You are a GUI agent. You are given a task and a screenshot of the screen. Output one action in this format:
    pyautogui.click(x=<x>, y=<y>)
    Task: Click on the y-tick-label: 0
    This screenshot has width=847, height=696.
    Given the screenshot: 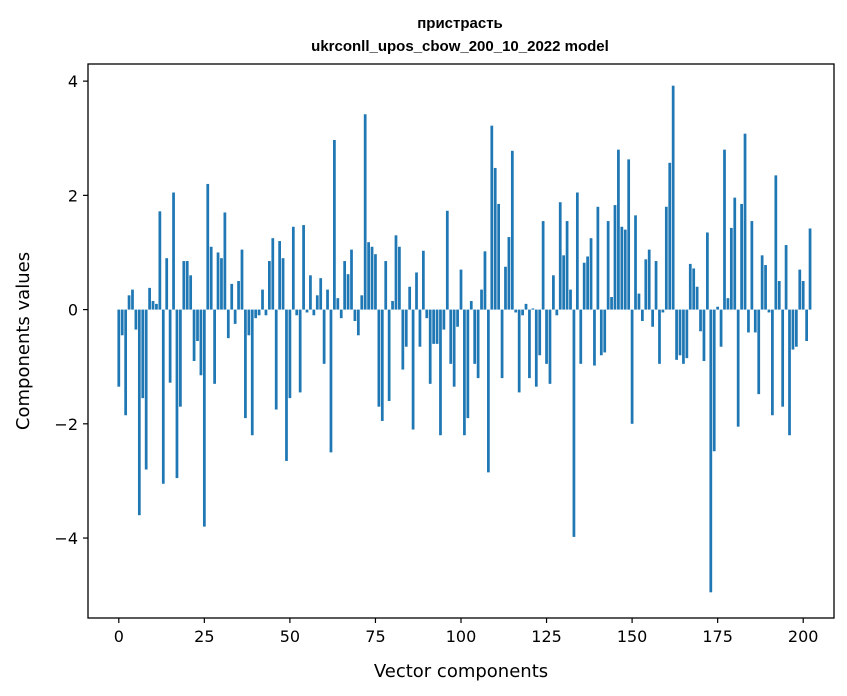 What is the action you would take?
    pyautogui.click(x=73, y=310)
    